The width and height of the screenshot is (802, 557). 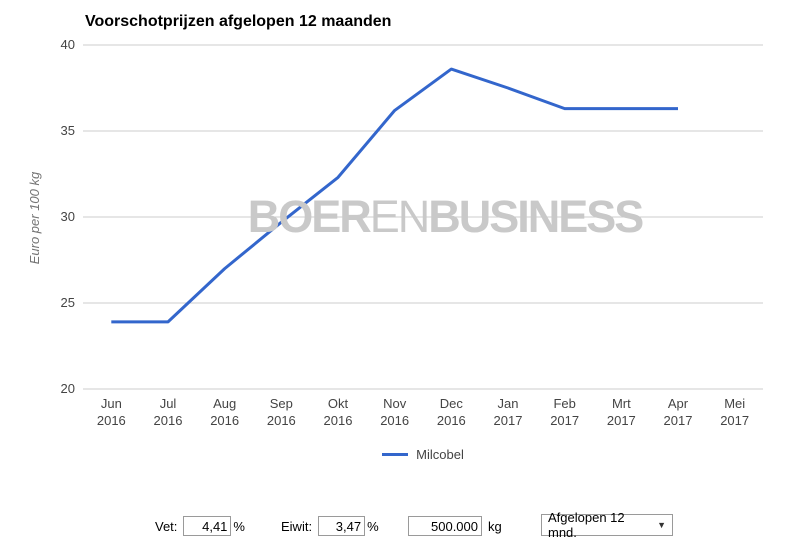 What do you see at coordinates (68, 302) in the screenshot?
I see `y-axis-tick-label: 25` at bounding box center [68, 302].